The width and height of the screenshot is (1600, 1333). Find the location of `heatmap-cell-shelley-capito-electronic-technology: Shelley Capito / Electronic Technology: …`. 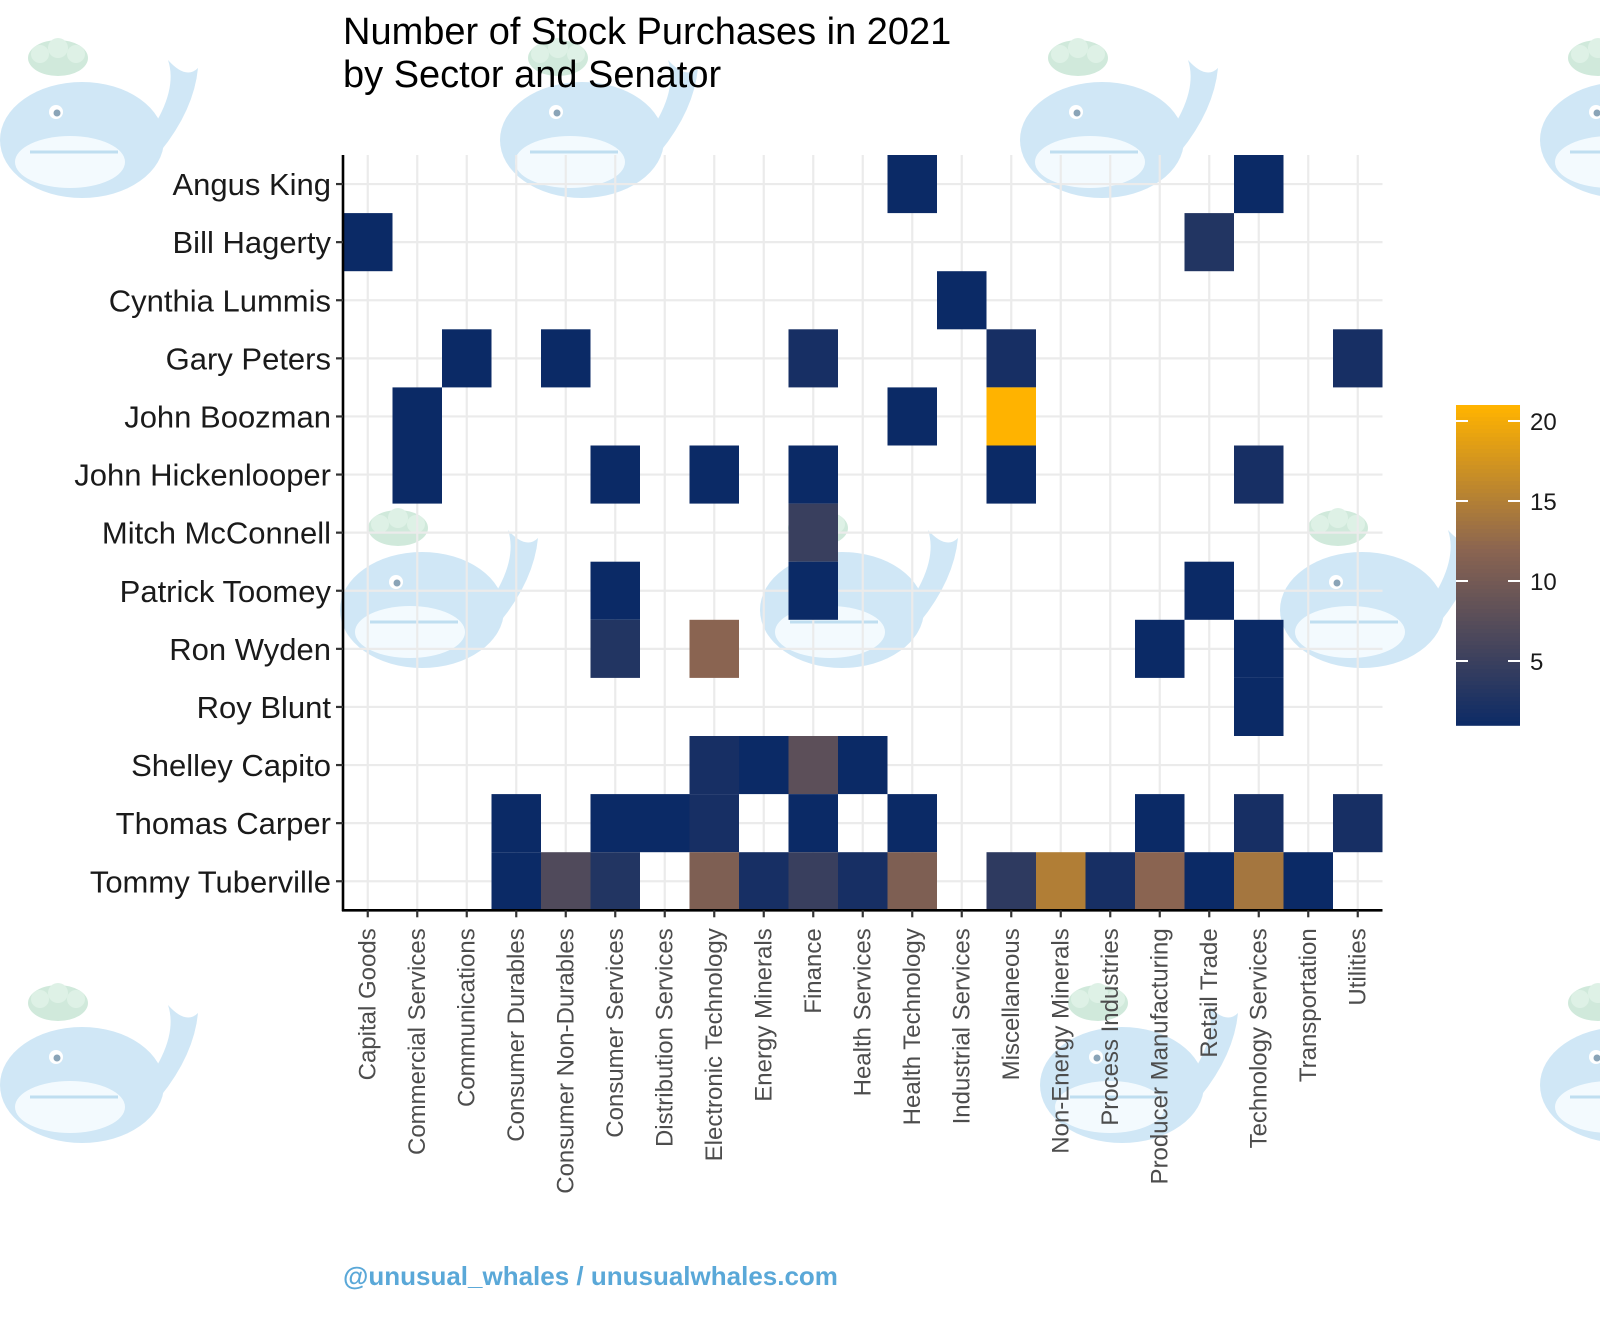

heatmap-cell-shelley-capito-electronic-technology: Shelley Capito / Electronic Technology: … is located at coordinates (714, 765).